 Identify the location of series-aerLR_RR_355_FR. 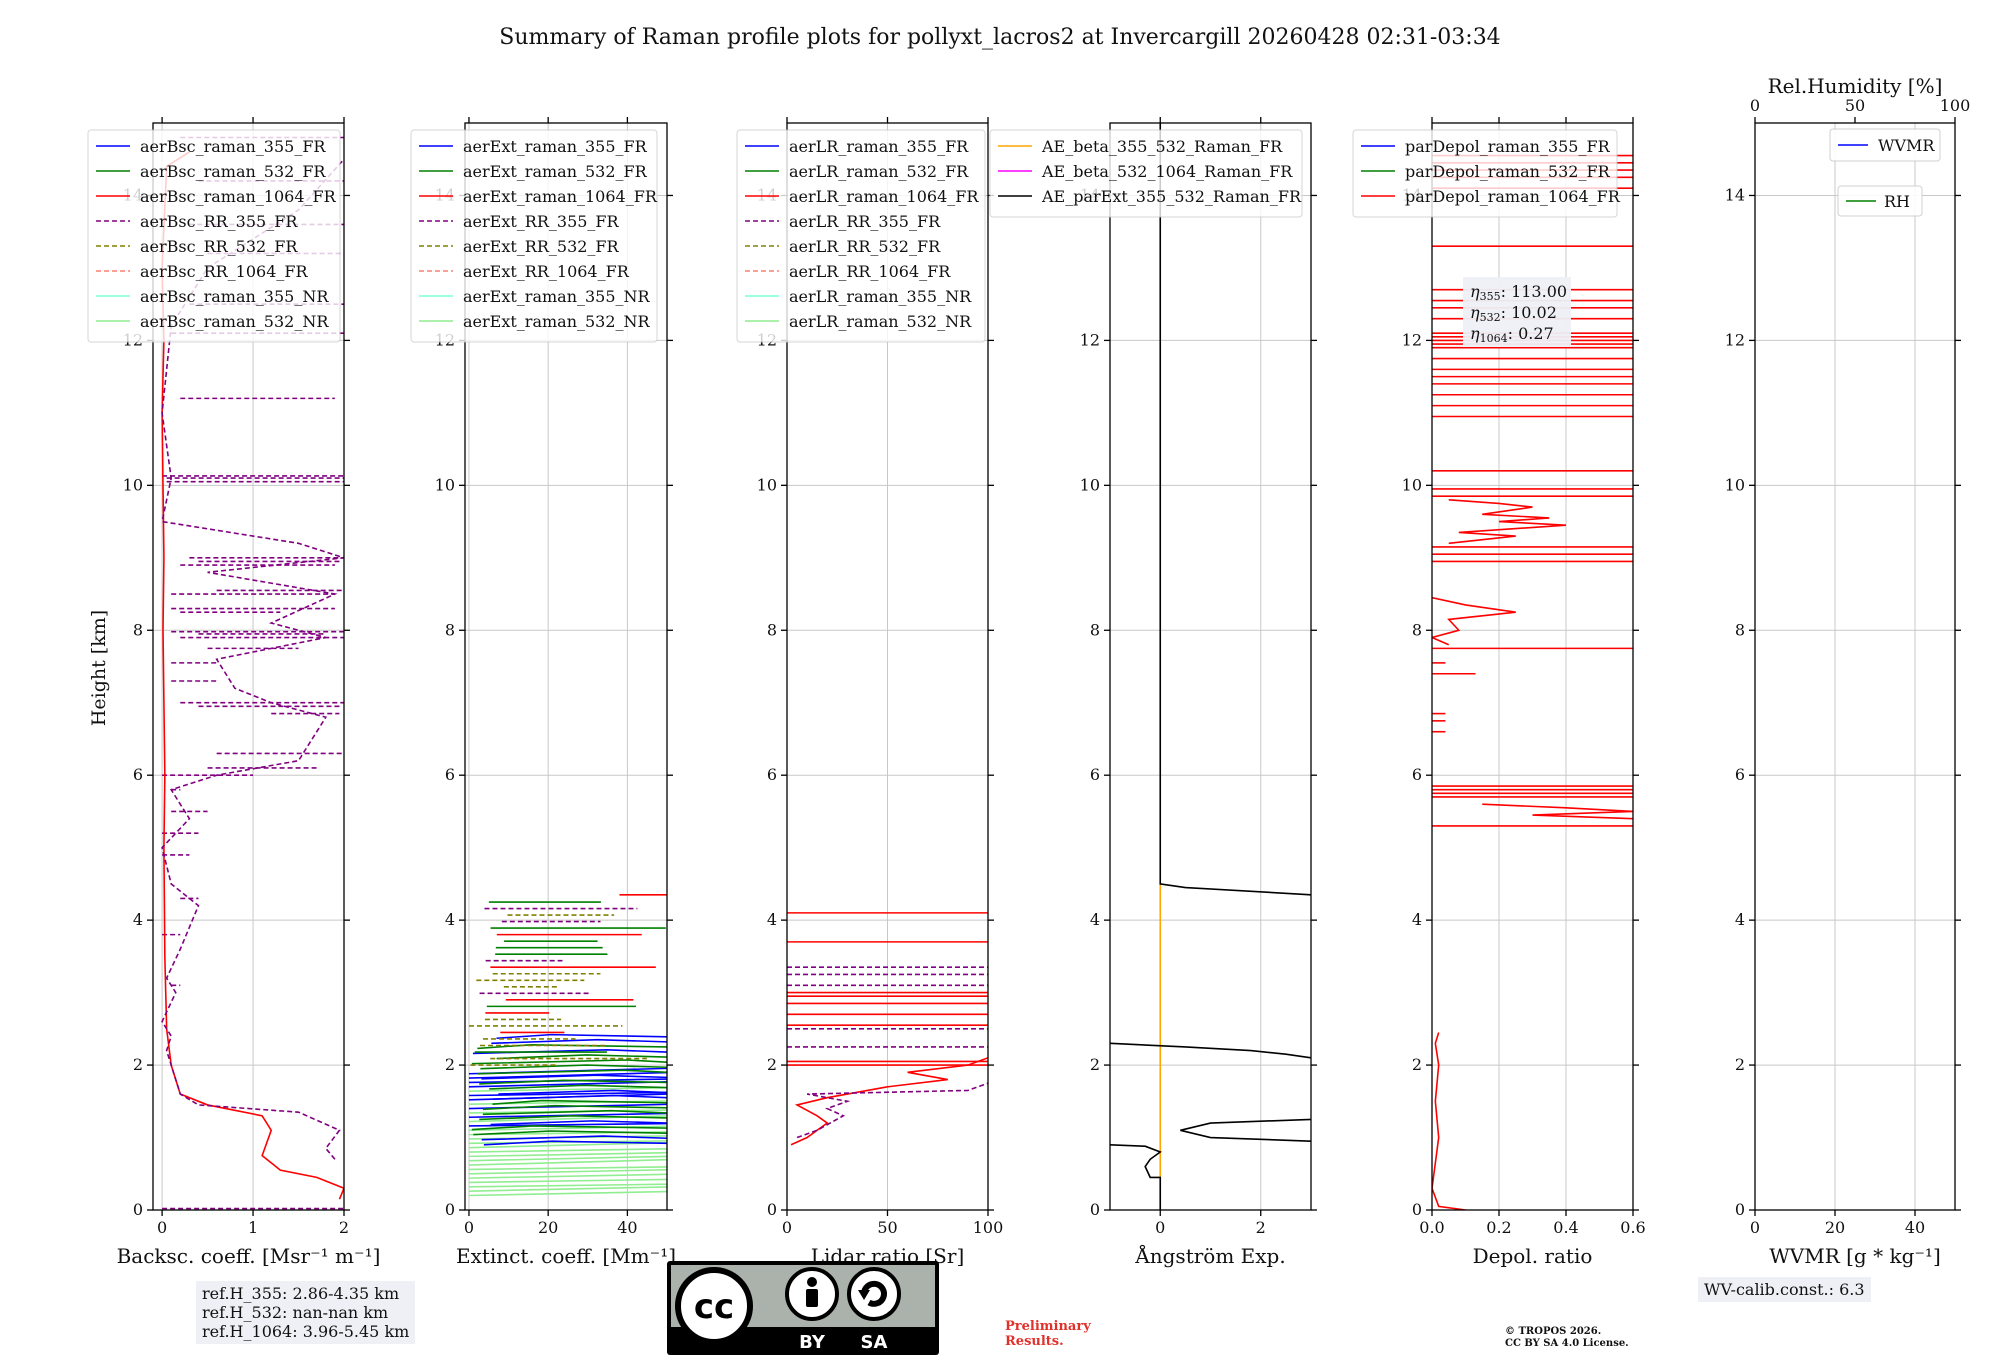
(892, 1110).